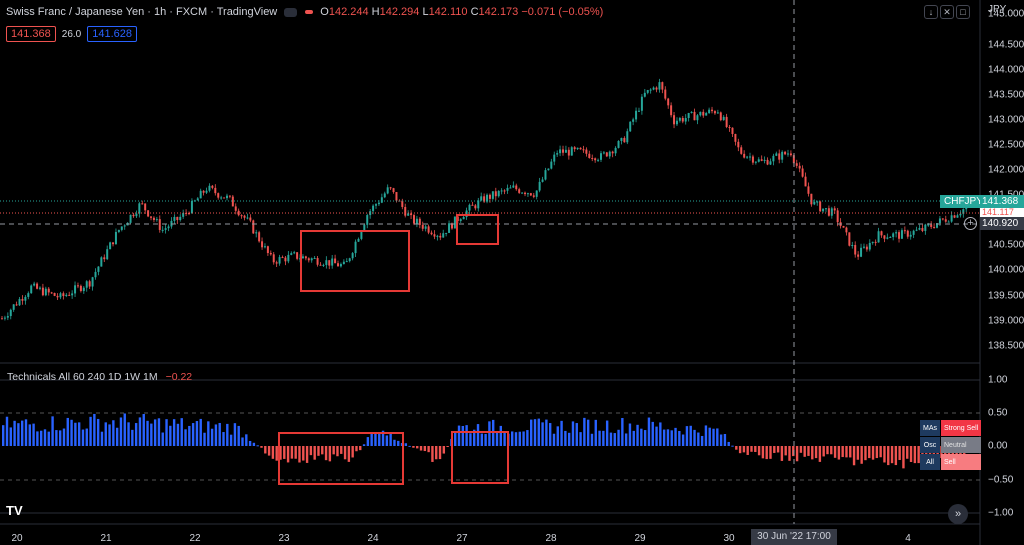  What do you see at coordinates (947, 12) in the screenshot?
I see `collapse-icon: ✕` at bounding box center [947, 12].